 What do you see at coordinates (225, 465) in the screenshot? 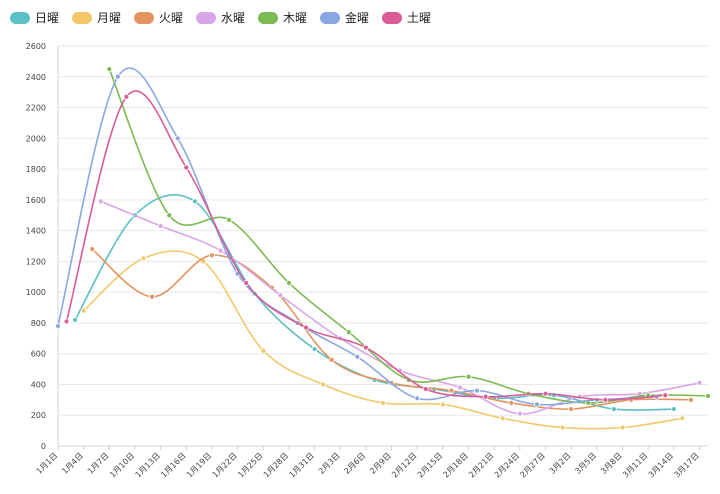
I see `x-tick-label-8: 1月22日` at bounding box center [225, 465].